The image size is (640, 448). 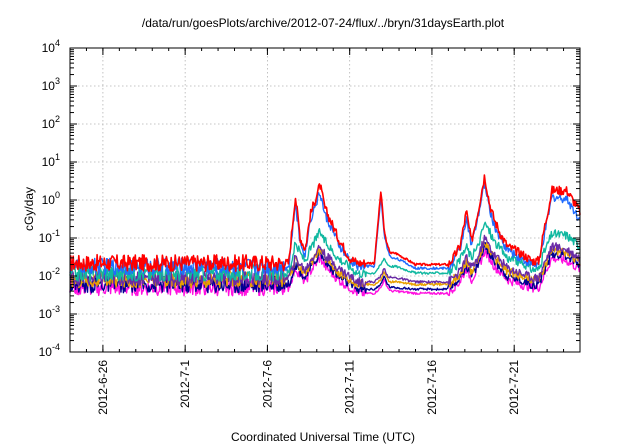 I want to click on y-tick-label: 10⁴, so click(x=51, y=46).